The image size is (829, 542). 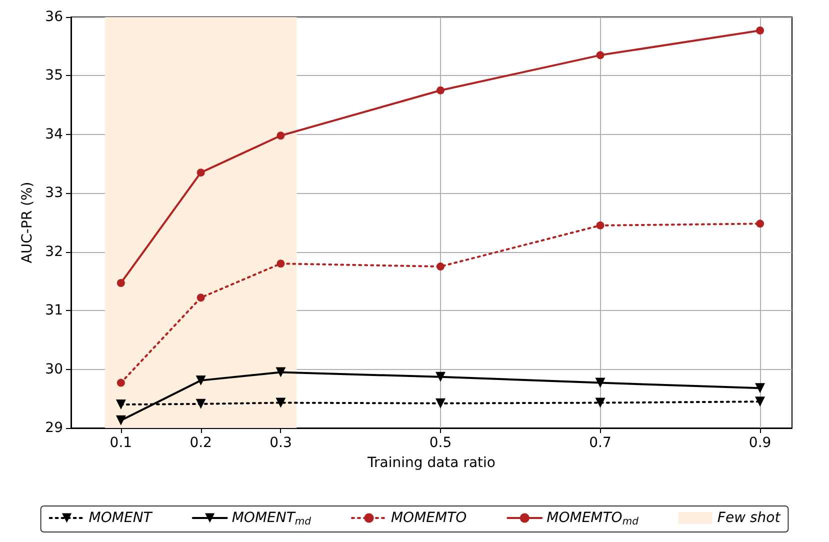 I want to click on y-tick-label: 33, so click(x=54, y=193).